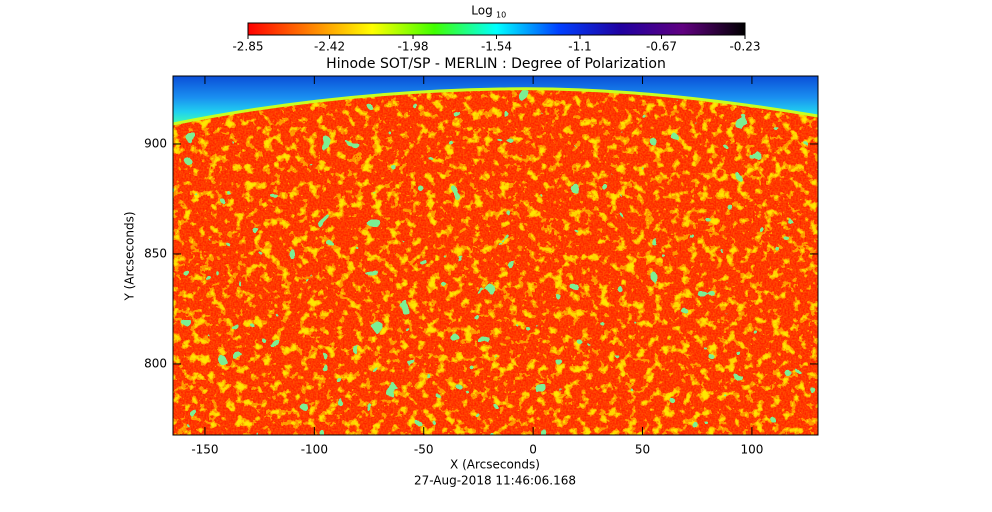  What do you see at coordinates (155, 143) in the screenshot?
I see `y-tick-label: 900` at bounding box center [155, 143].